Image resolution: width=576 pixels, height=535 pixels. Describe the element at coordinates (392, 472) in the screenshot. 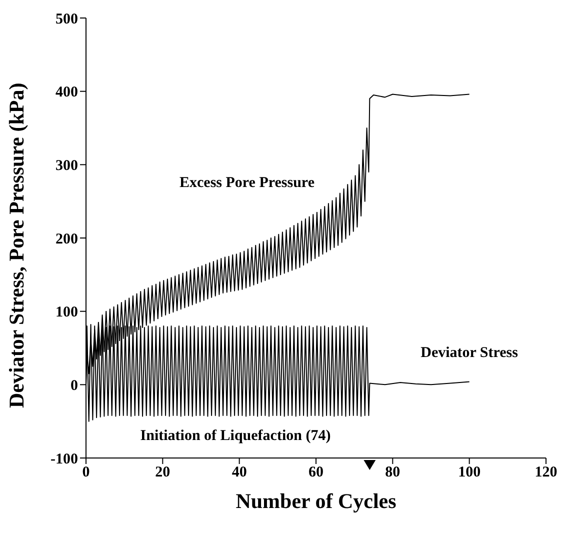

I see `x-tick-label: 80` at that location.